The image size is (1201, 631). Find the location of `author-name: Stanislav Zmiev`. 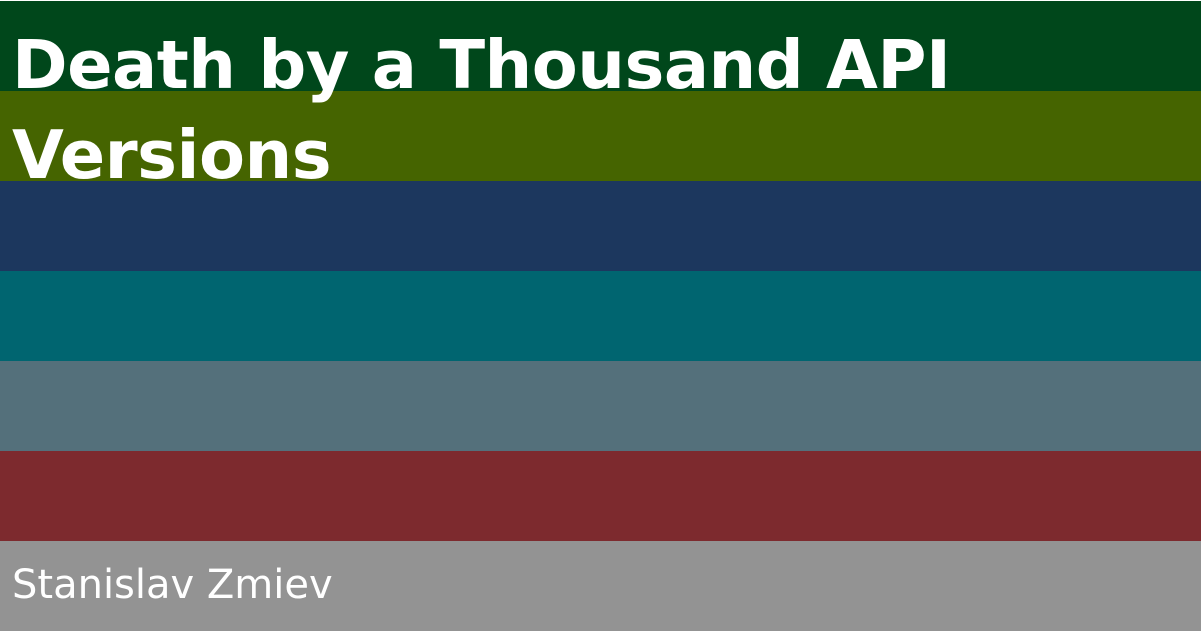

author-name: Stanislav Zmiev is located at coordinates (172, 585).